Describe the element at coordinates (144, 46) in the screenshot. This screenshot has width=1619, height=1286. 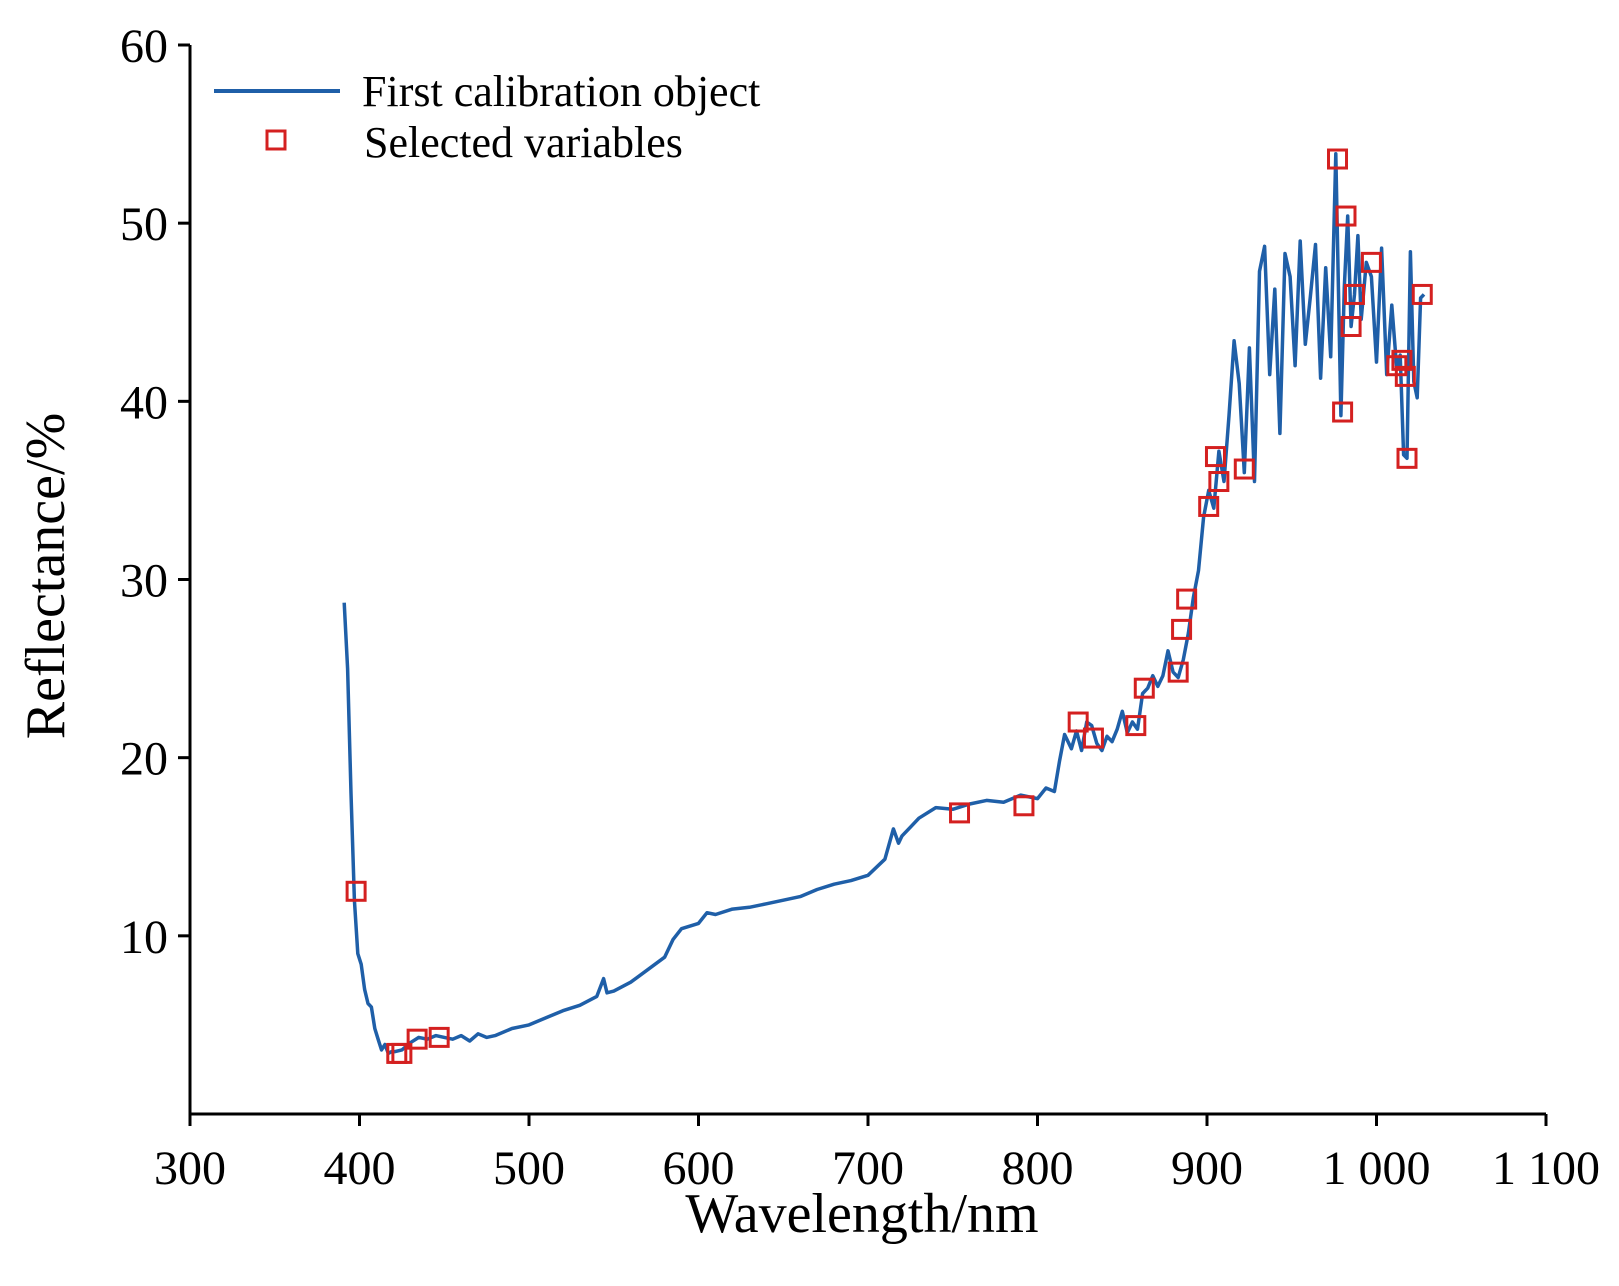
I see `y-tick-label: 60` at that location.